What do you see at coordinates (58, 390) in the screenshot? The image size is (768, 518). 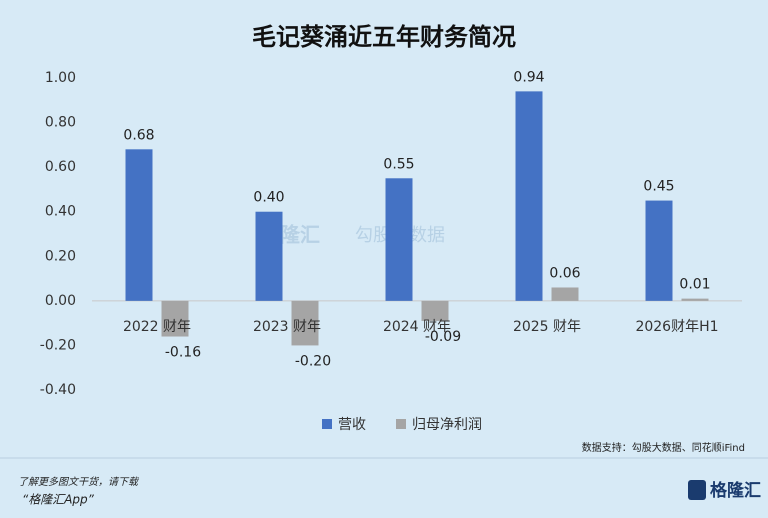 I see `y-tick-label: -0.40` at bounding box center [58, 390].